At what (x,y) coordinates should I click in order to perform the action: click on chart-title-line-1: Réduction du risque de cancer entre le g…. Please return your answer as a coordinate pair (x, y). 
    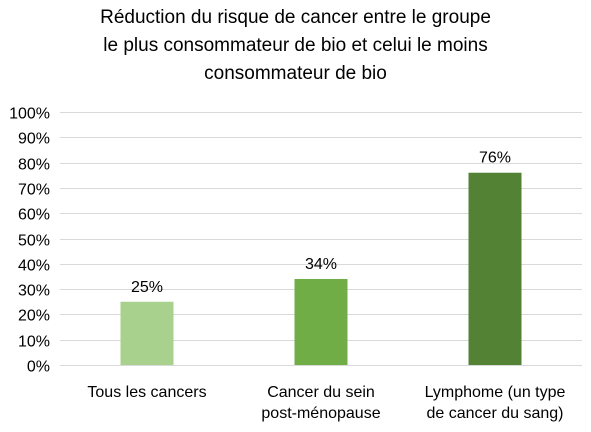
    Looking at the image, I should click on (295, 17).